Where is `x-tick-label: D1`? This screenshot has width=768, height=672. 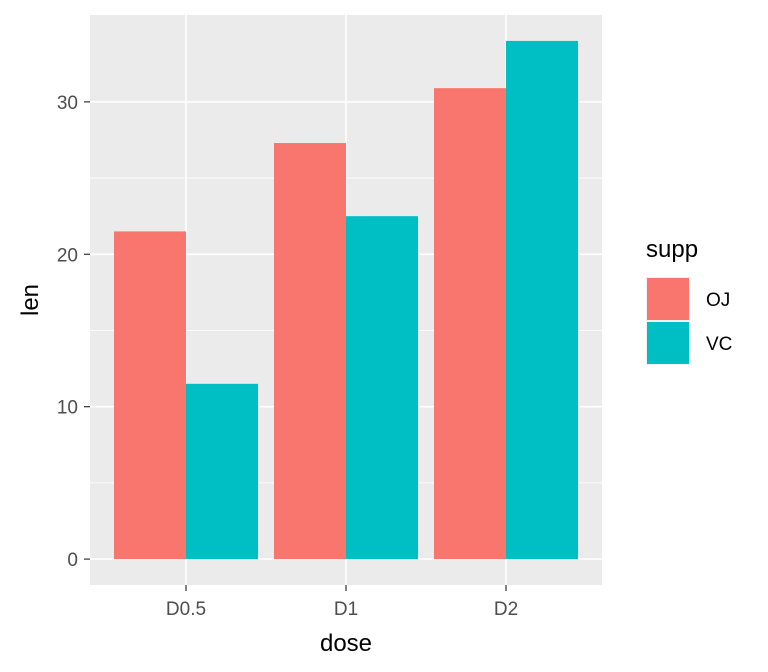
x-tick-label: D1 is located at coordinates (346, 609).